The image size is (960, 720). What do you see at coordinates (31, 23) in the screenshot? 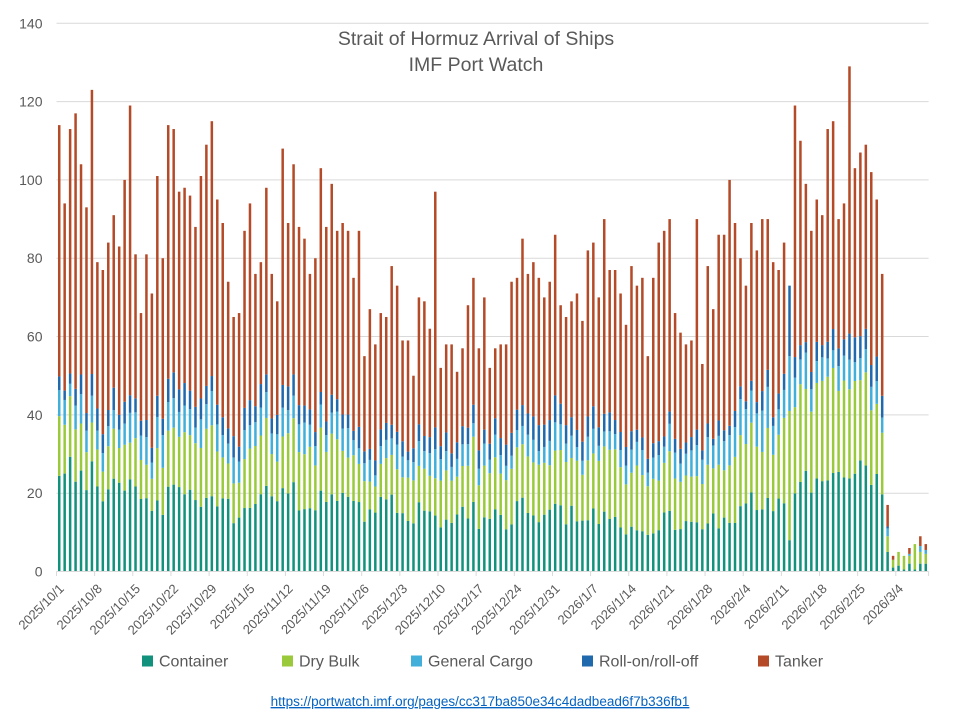
I see `svg-text: 140` at bounding box center [31, 23].